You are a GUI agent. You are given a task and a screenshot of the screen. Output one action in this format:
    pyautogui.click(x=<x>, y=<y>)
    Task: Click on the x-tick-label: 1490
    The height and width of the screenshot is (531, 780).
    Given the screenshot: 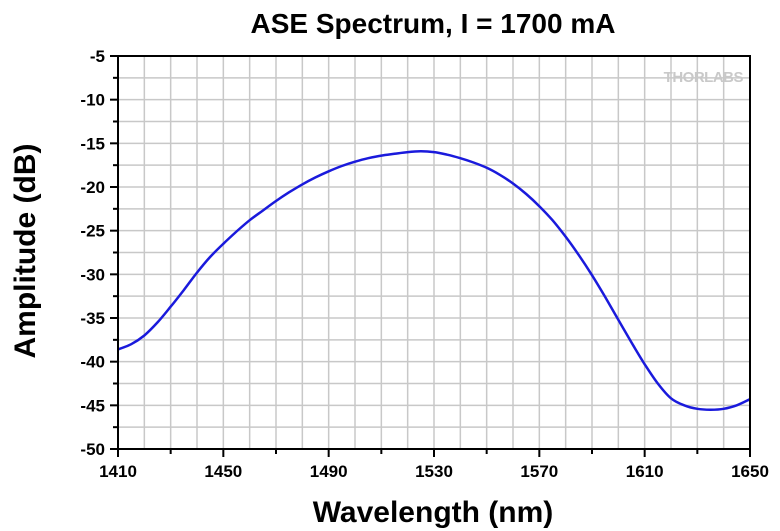 What is the action you would take?
    pyautogui.click(x=329, y=471)
    